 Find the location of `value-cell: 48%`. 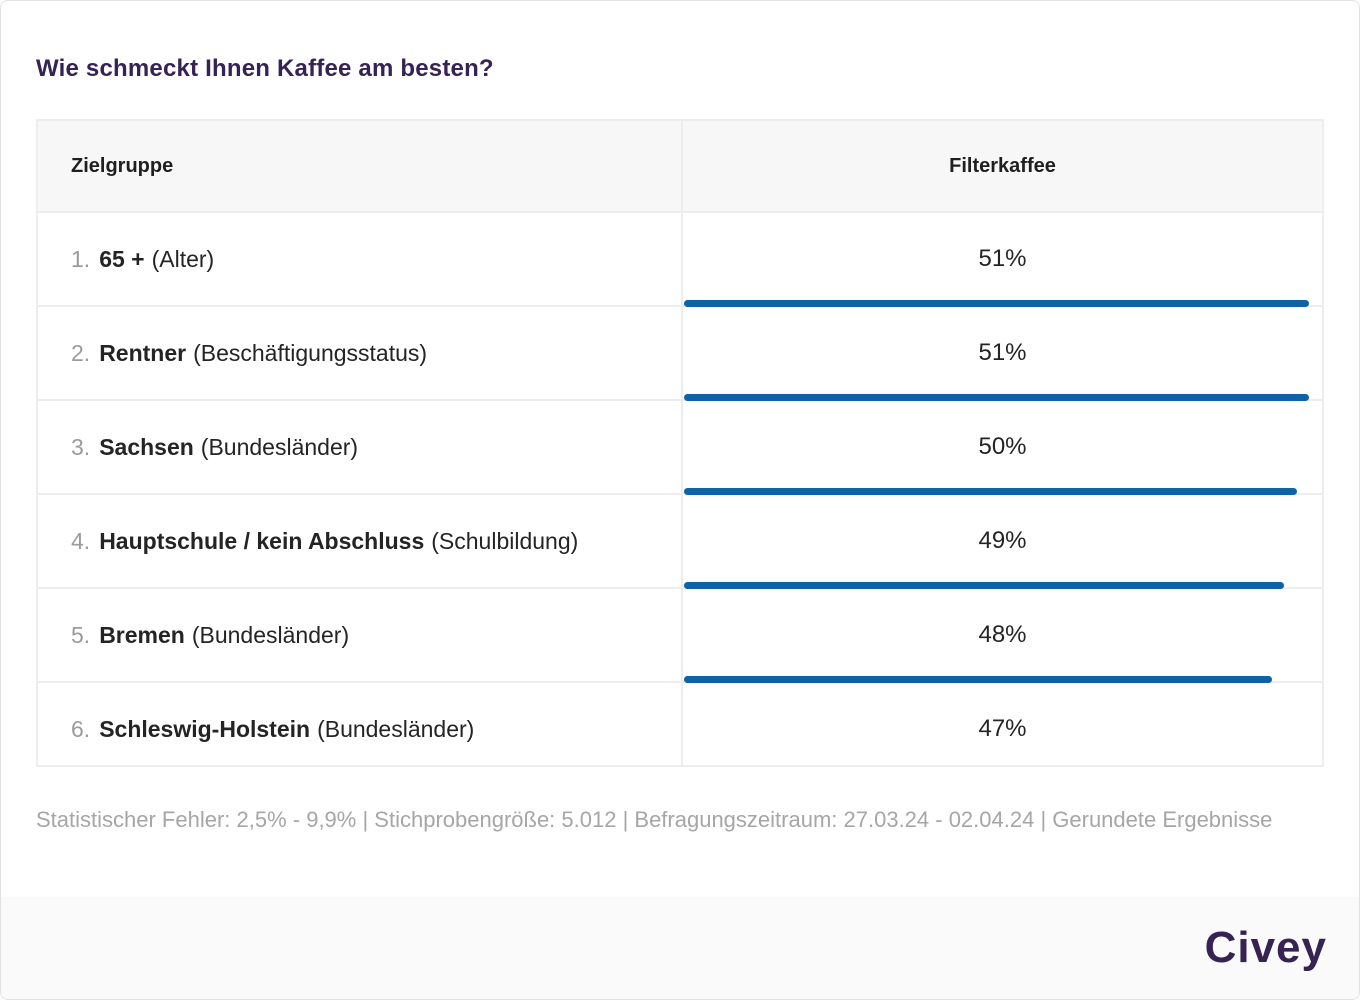

value-cell: 48% is located at coordinates (1002, 636).